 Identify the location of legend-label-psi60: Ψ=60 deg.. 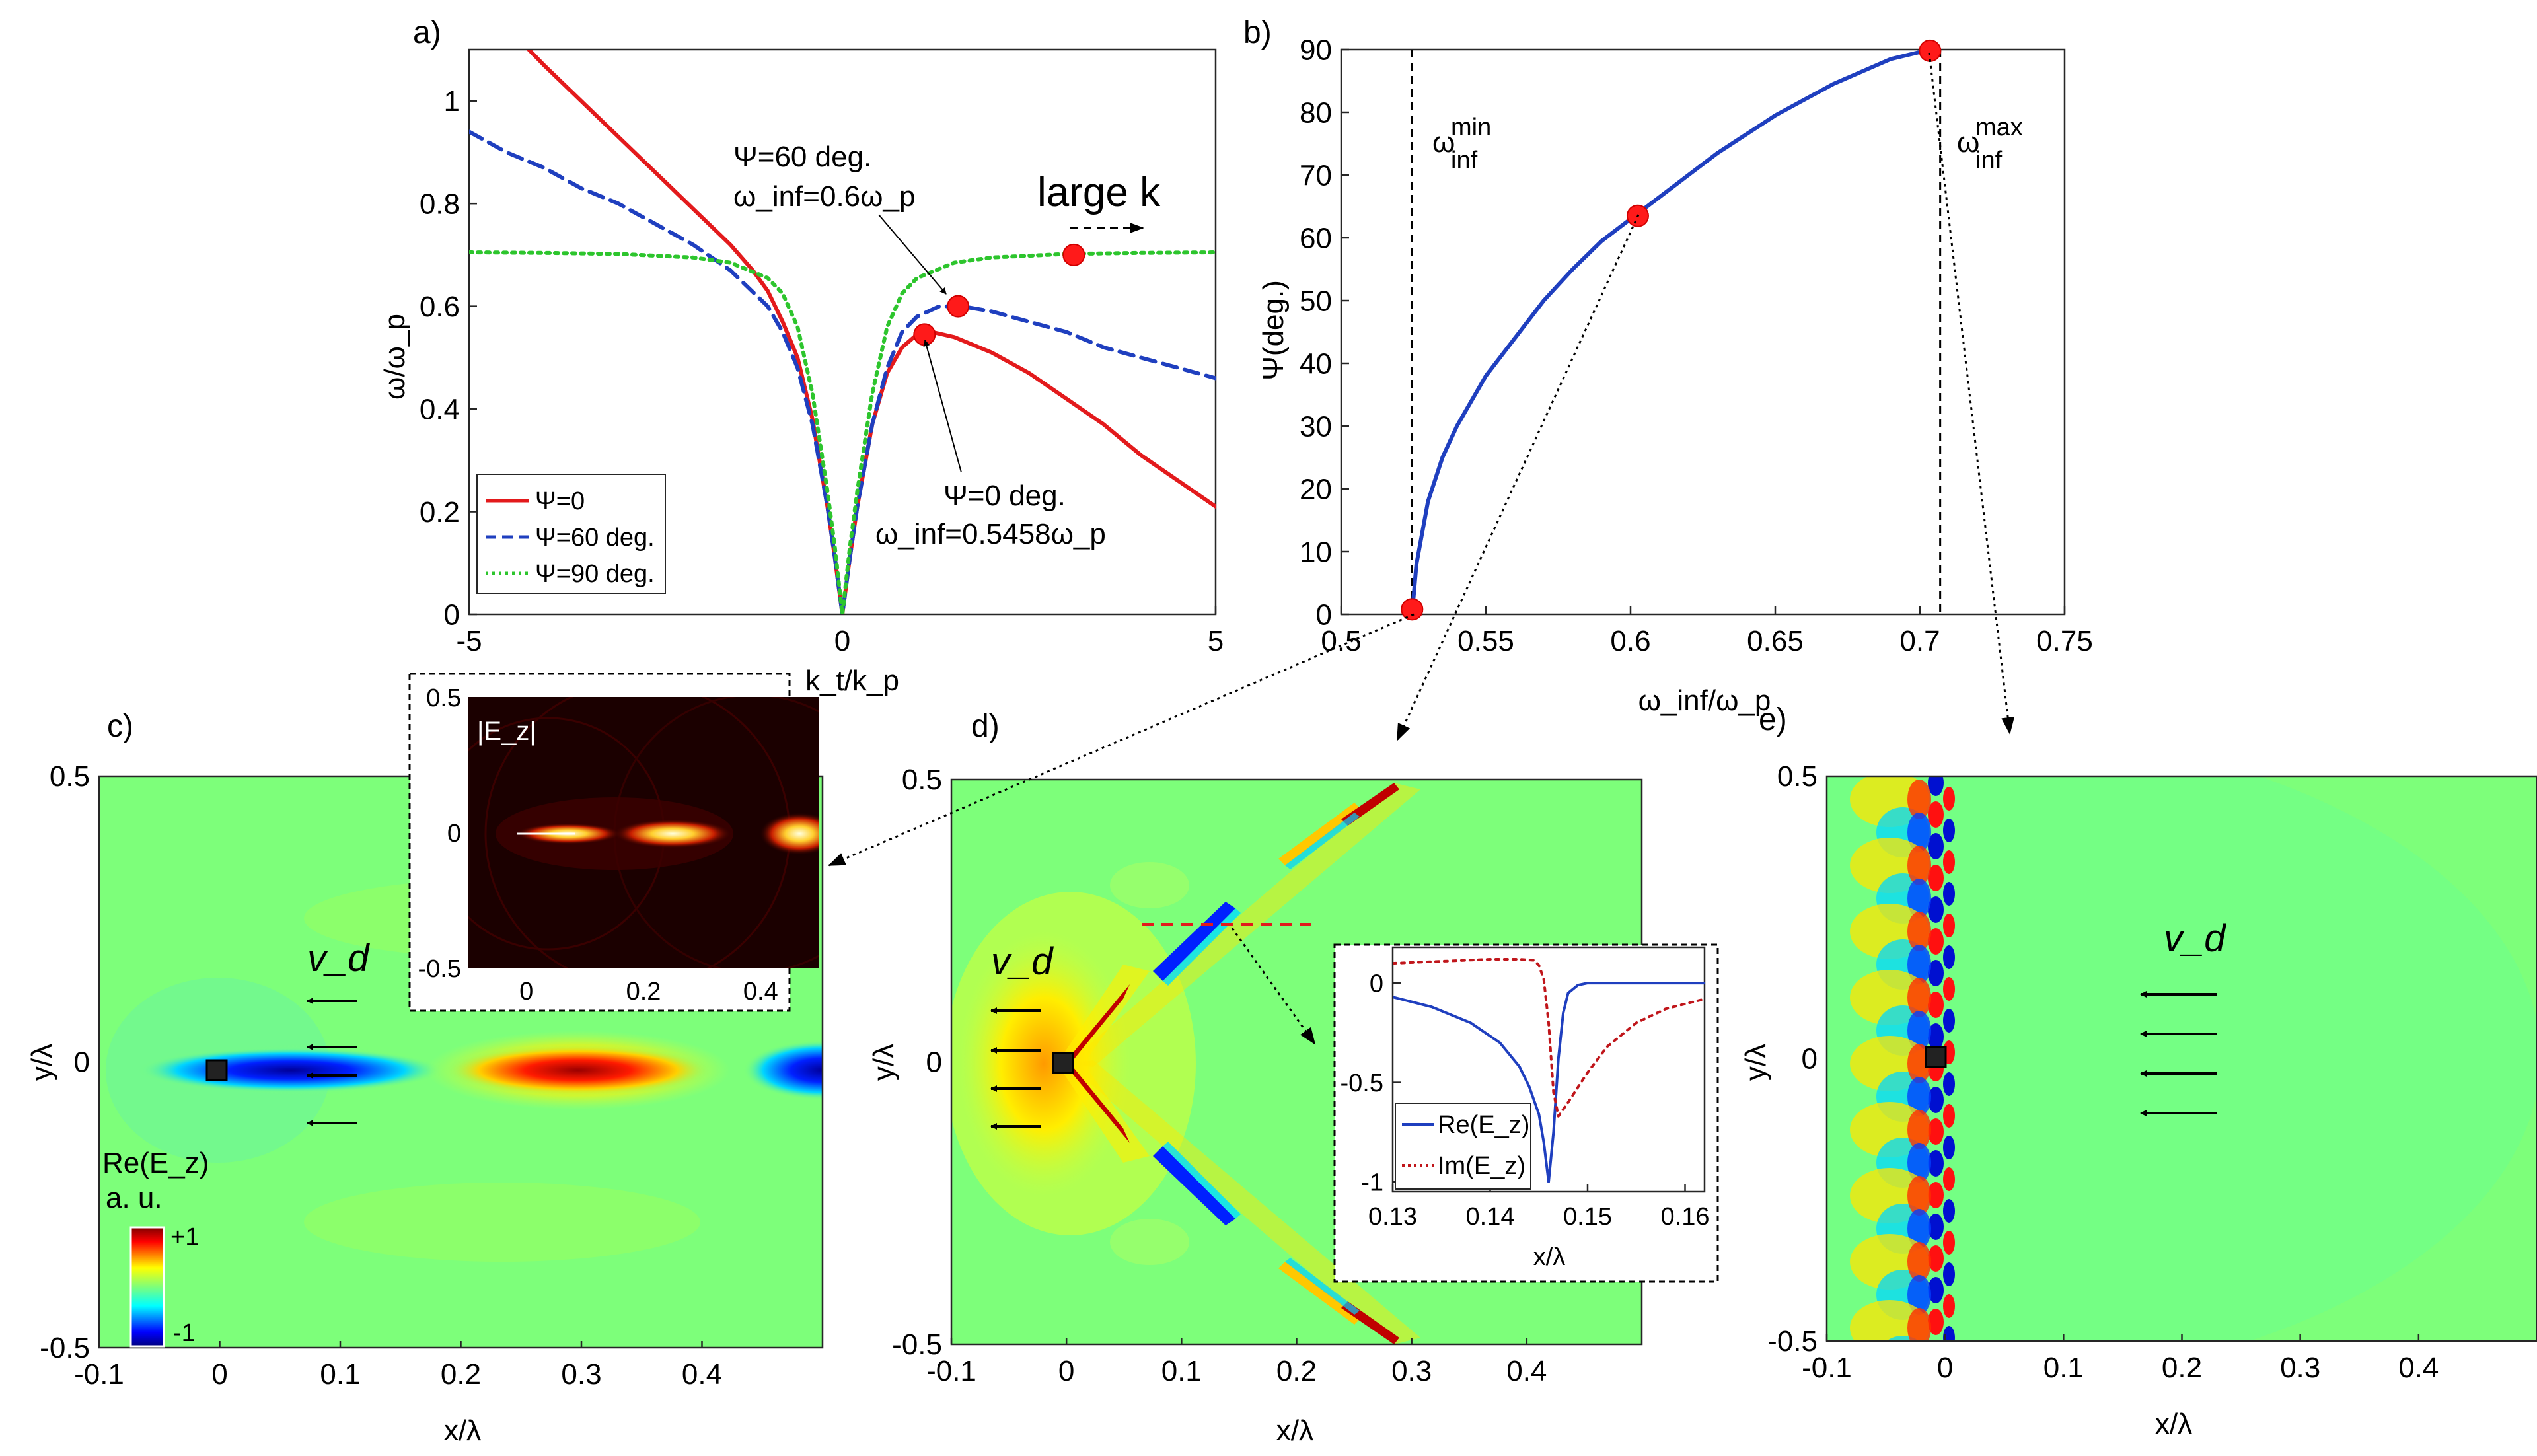
(595, 538).